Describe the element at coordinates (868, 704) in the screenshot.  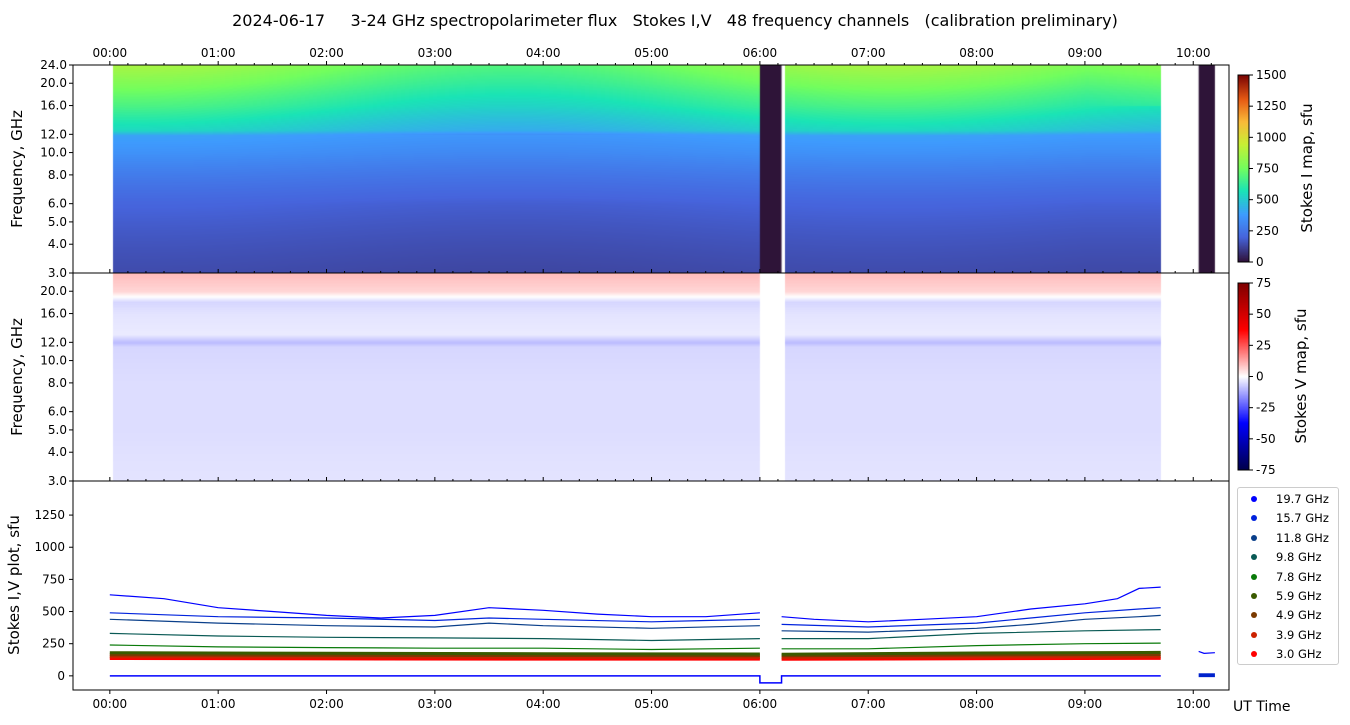
I see `bottom-time-tick-label: 07:00` at that location.